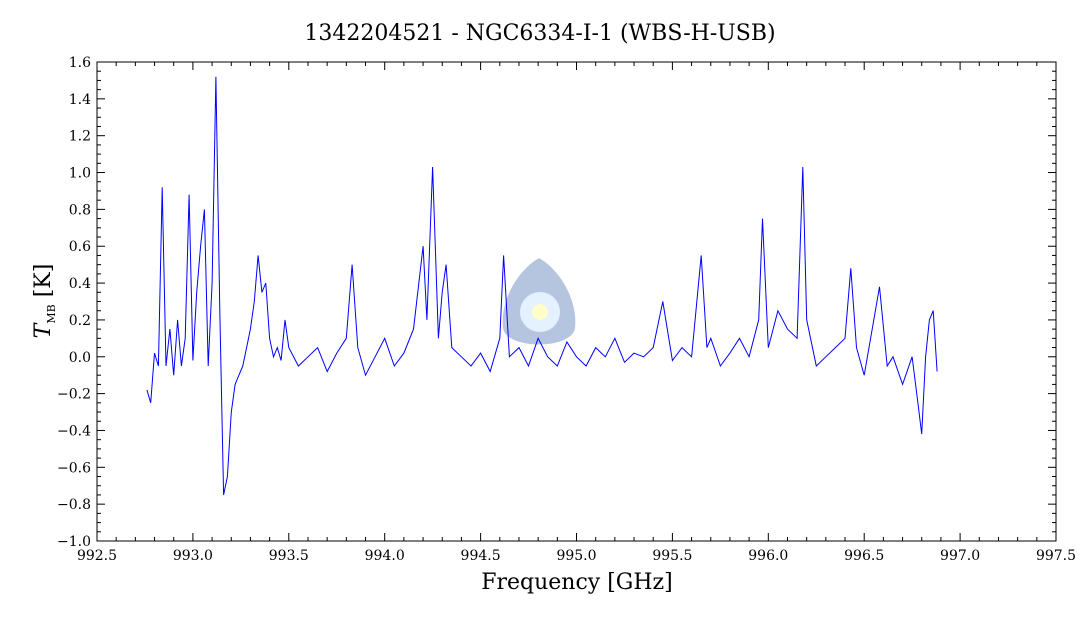 This screenshot has width=1080, height=618. What do you see at coordinates (80, 247) in the screenshot?
I see `y-tick-label: 0.6` at bounding box center [80, 247].